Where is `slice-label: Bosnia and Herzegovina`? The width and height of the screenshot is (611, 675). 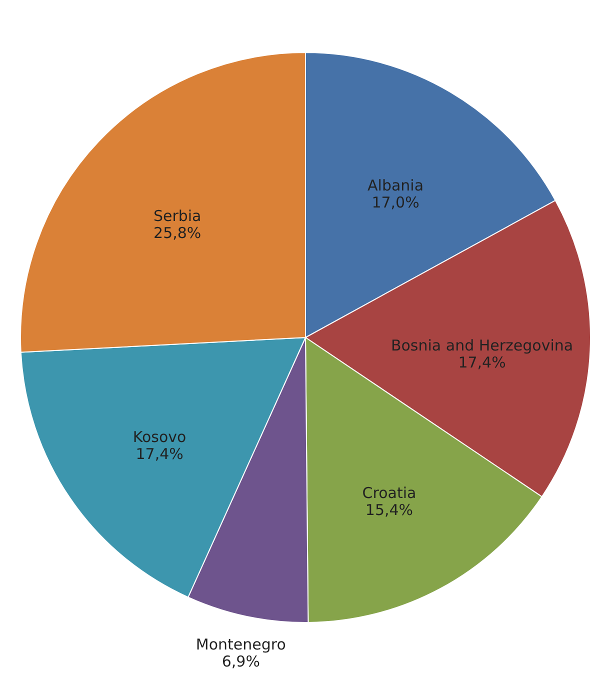 slice-label: Bosnia and Herzegovina is located at coordinates (482, 345).